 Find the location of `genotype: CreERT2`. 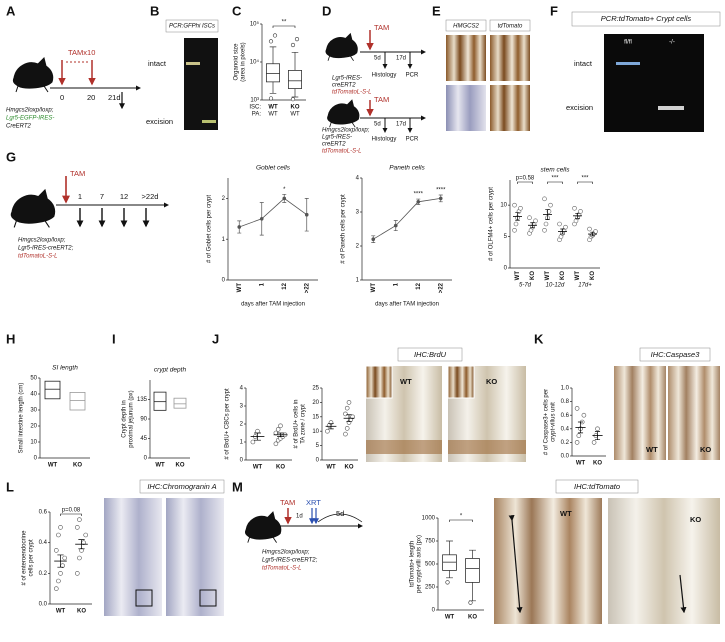

genotype: CreERT2 is located at coordinates (19, 127).